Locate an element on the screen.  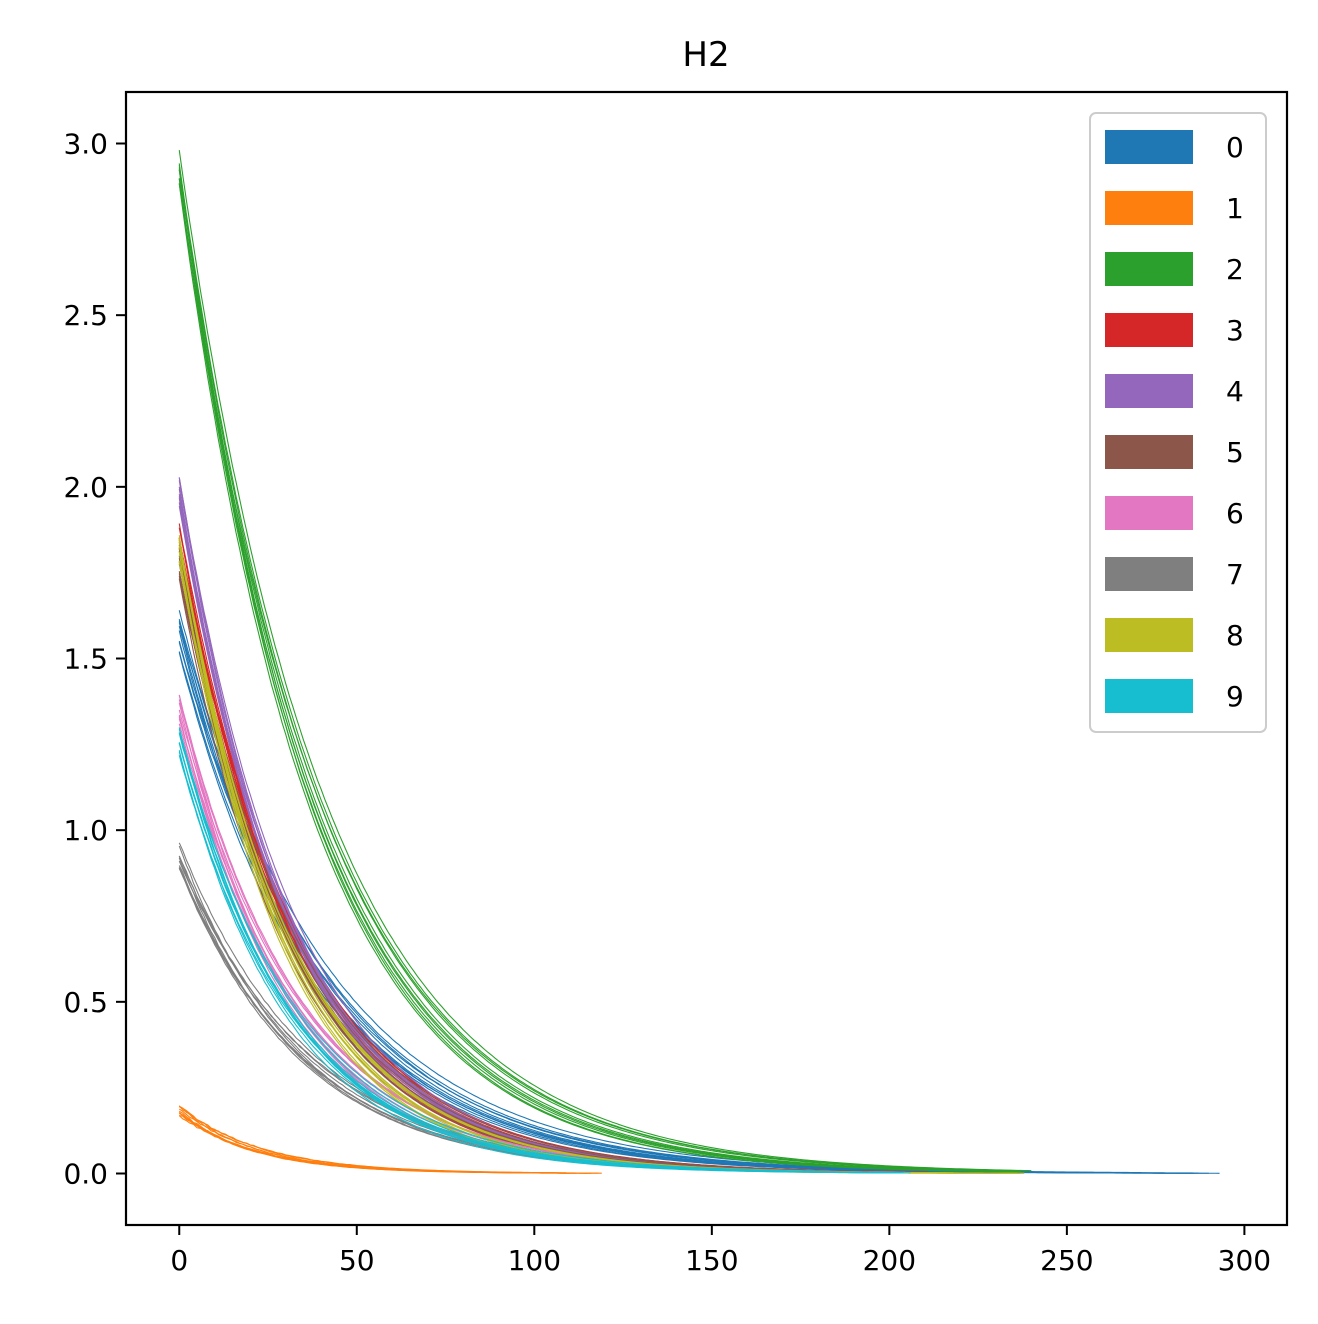
y-tick-label: 2.0 is located at coordinates (85, 487).